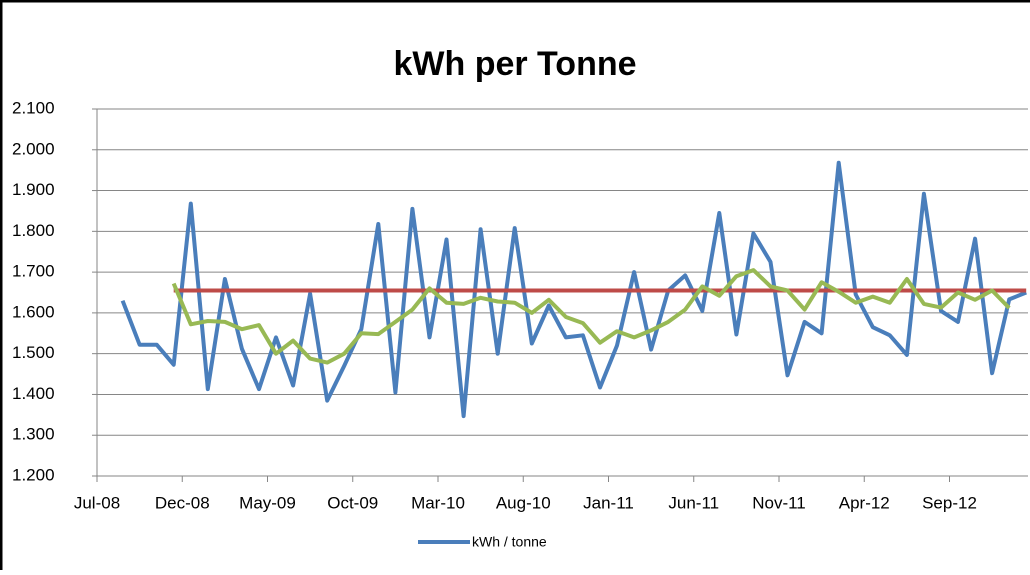 The width and height of the screenshot is (1030, 575). I want to click on x-tick-label: Dec-08, so click(182, 502).